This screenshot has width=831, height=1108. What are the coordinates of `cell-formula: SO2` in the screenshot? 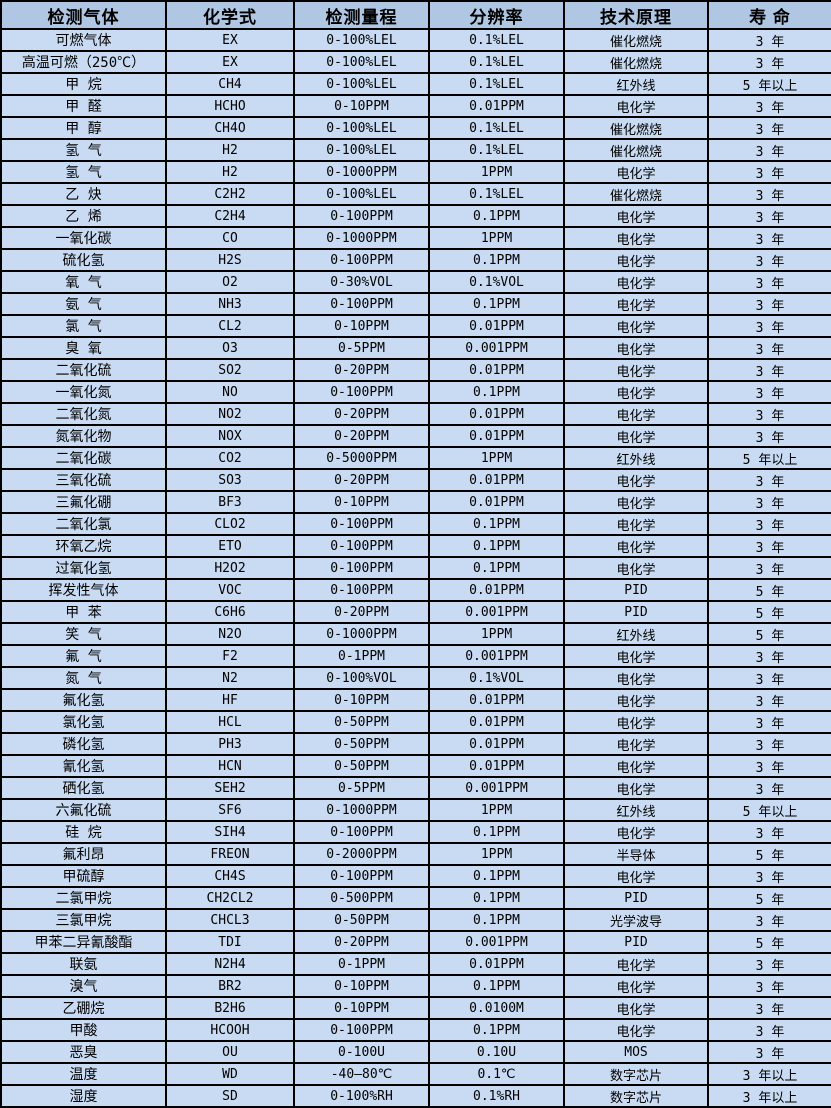 It's located at (230, 370).